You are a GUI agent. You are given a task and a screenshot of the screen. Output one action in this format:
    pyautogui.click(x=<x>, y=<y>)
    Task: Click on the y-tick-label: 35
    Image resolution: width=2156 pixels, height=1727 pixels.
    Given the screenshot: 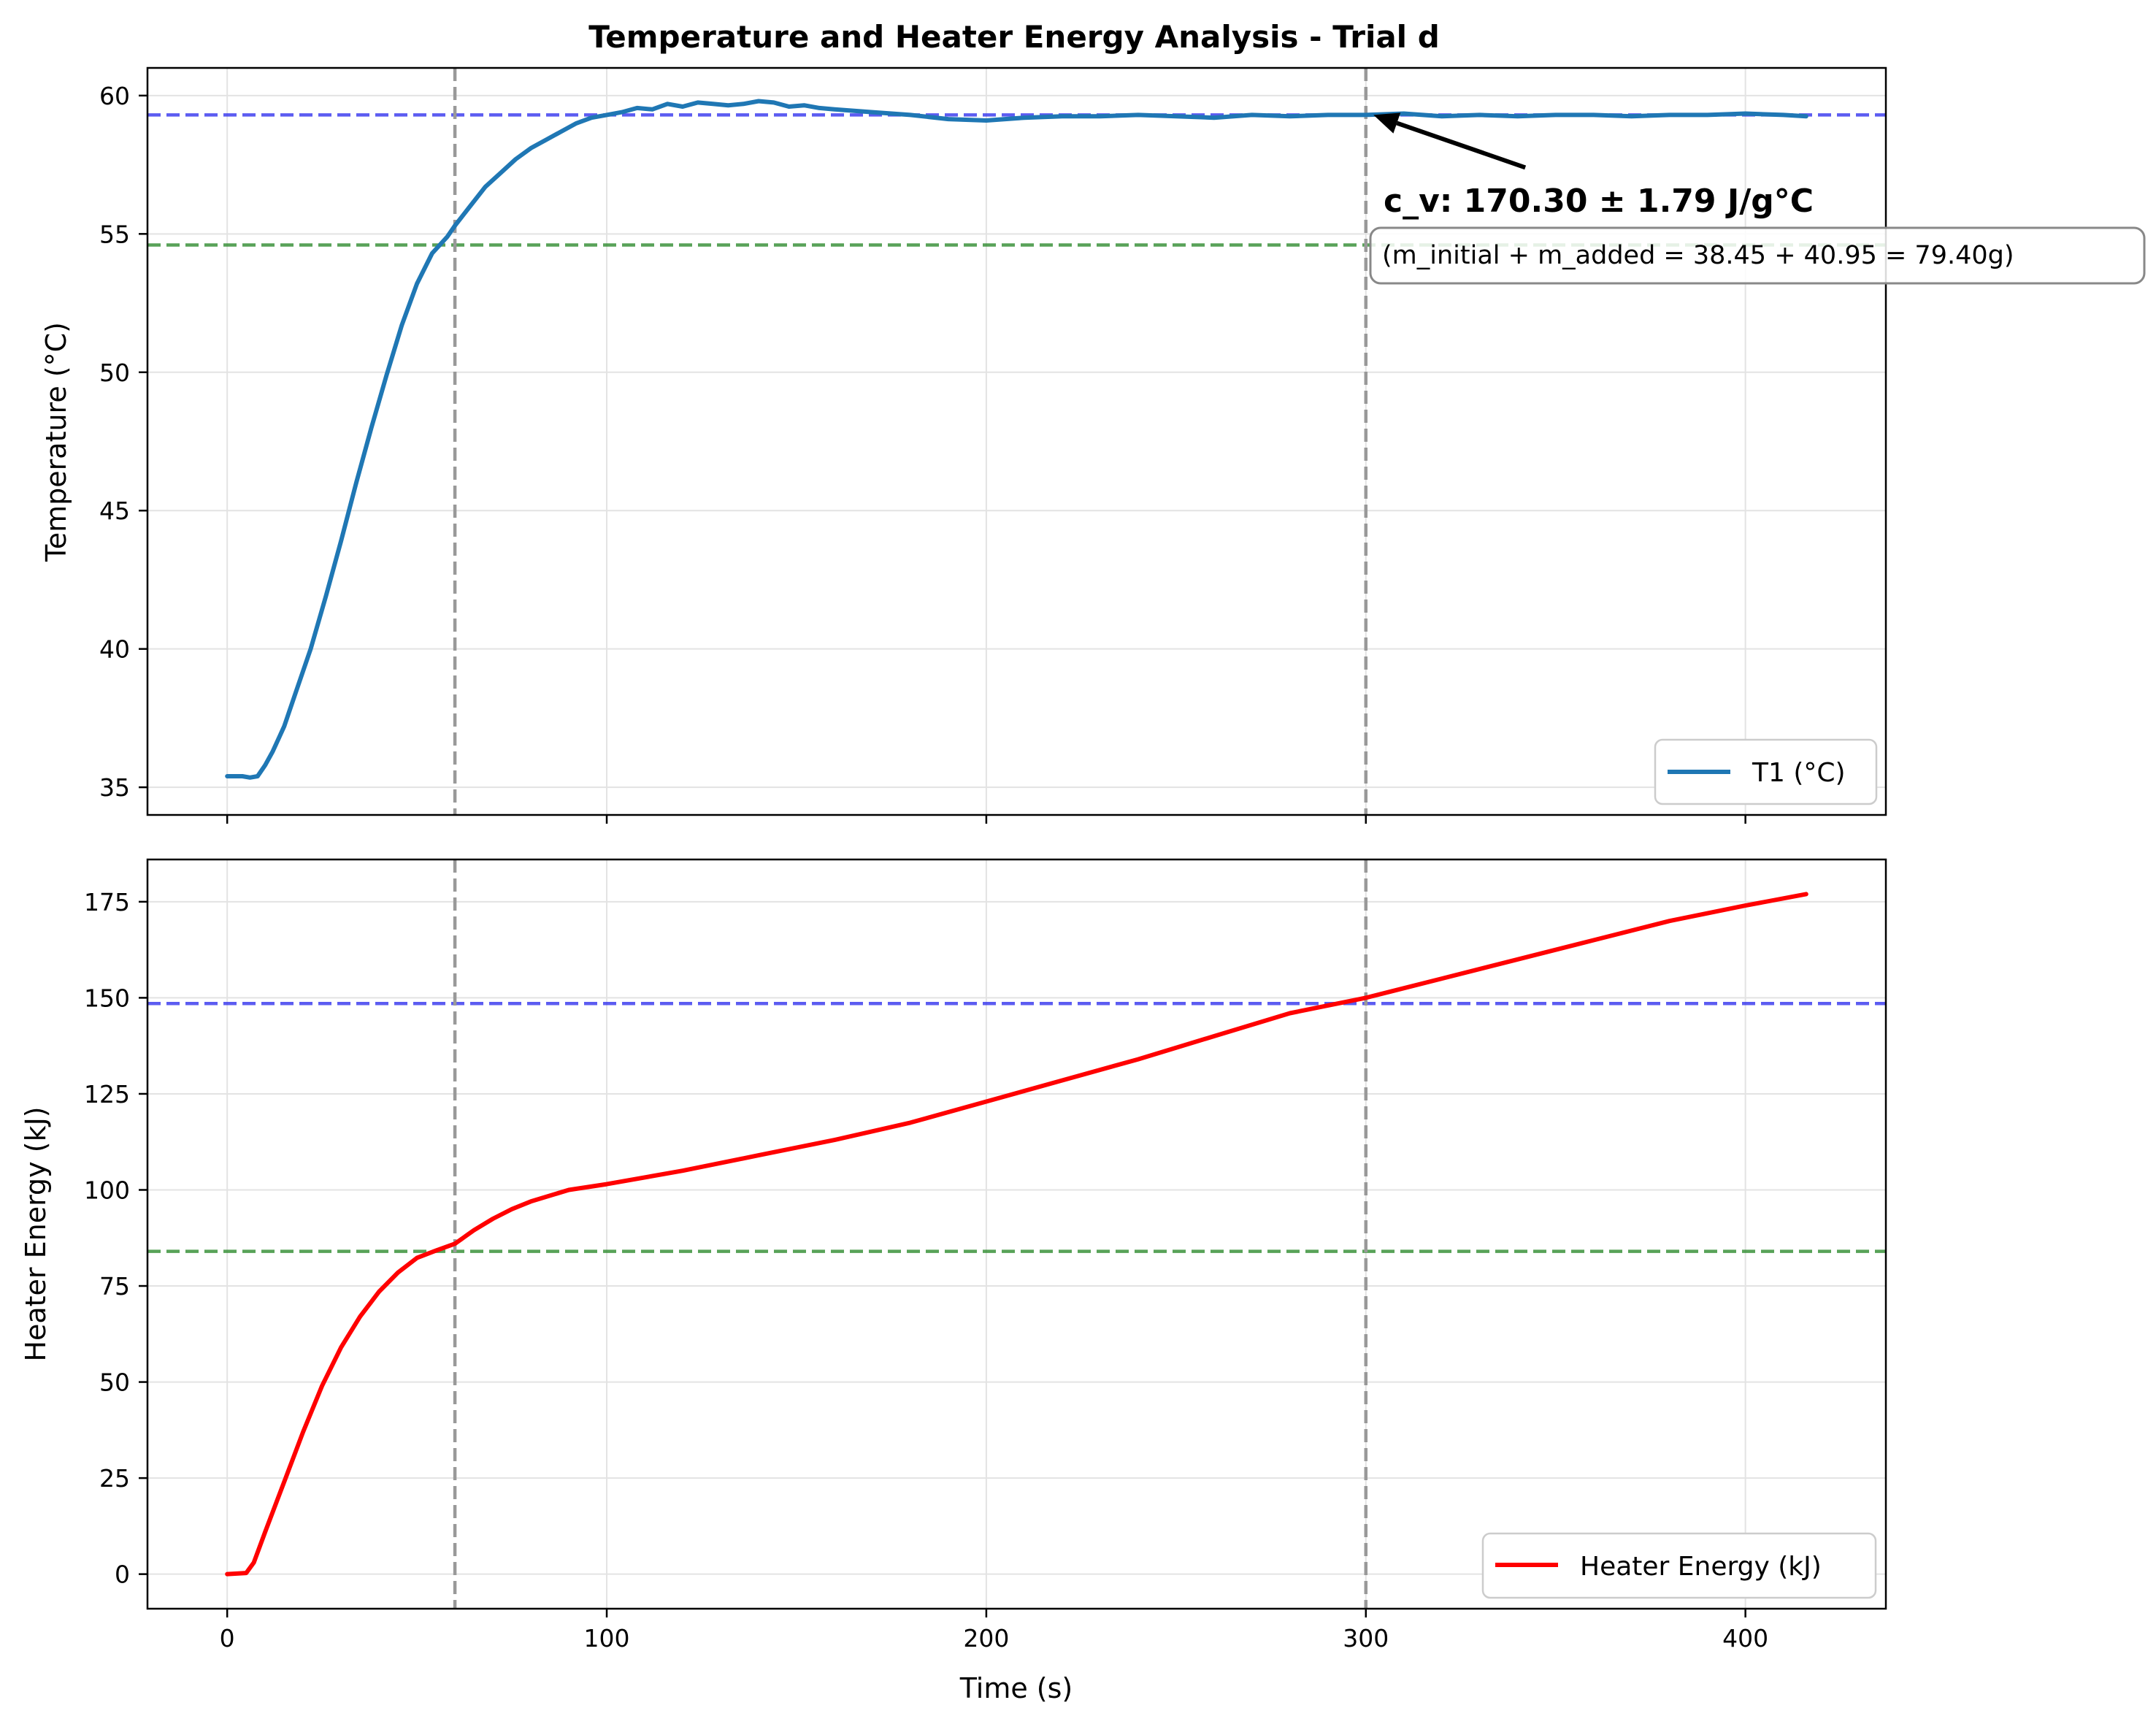 What is the action you would take?
    pyautogui.click(x=114, y=787)
    